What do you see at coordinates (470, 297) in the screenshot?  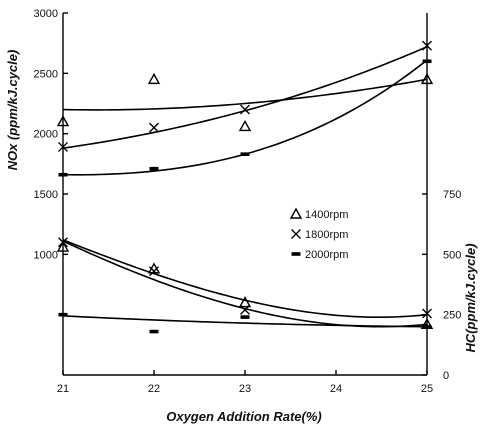 I see `y-right-axis-label: HC(ppm/kJ.cycle)` at bounding box center [470, 297].